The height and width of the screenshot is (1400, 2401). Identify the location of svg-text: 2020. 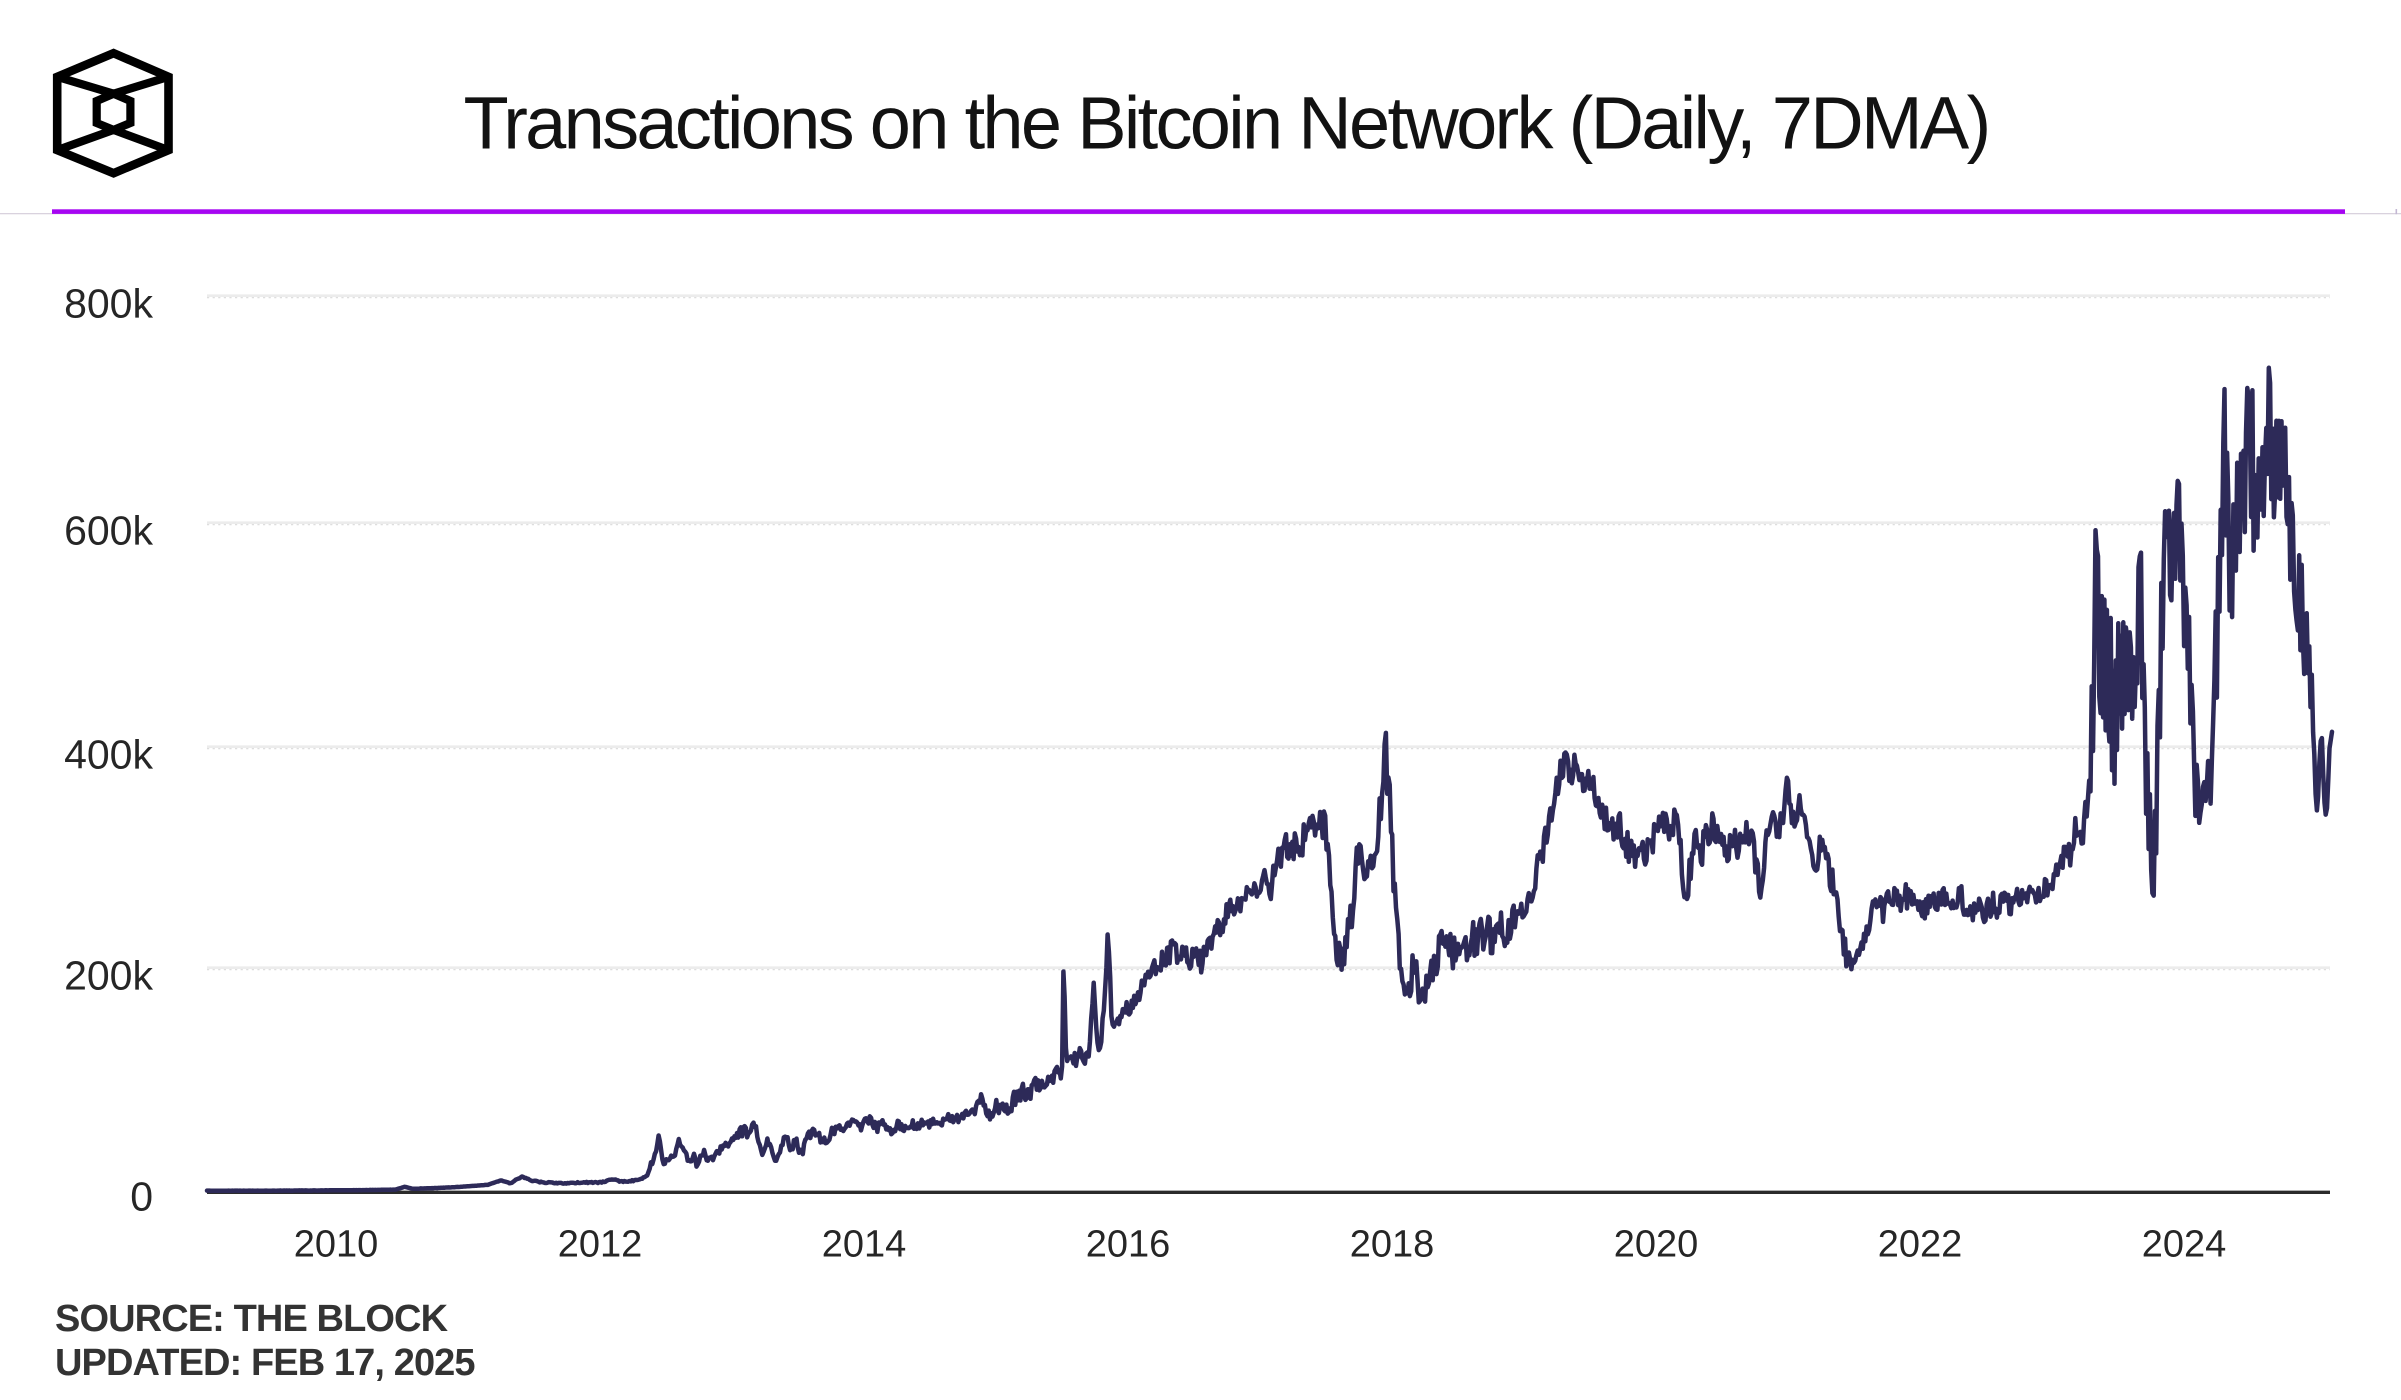
(1656, 1245).